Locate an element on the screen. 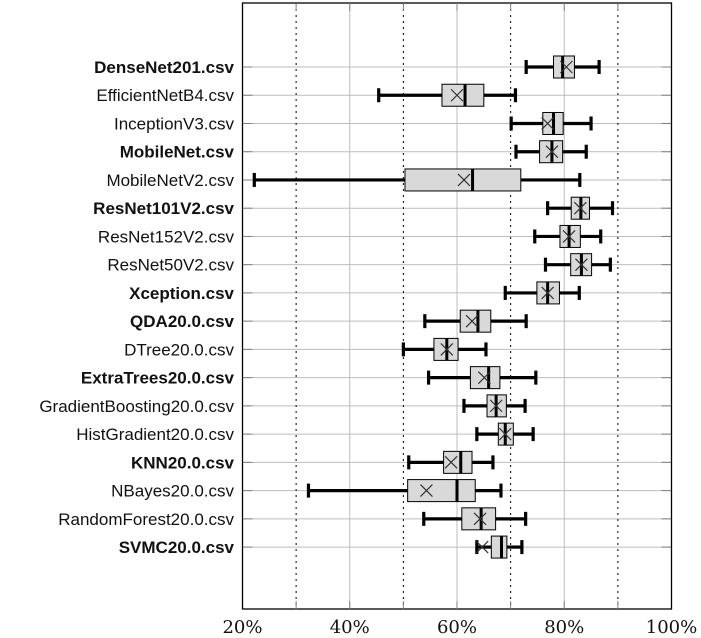 The width and height of the screenshot is (701, 638). y-tick-label: ResNet152V2.csv is located at coordinates (166, 236).